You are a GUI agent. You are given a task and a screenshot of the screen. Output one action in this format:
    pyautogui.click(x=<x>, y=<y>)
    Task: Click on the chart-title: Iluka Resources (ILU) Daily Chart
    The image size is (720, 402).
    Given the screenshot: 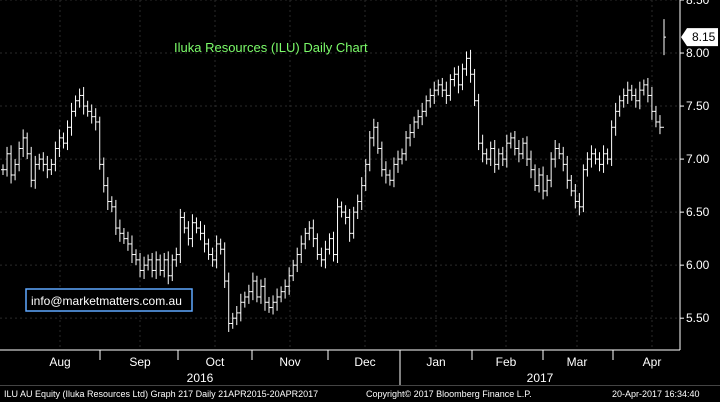 What is the action you would take?
    pyautogui.click(x=271, y=47)
    